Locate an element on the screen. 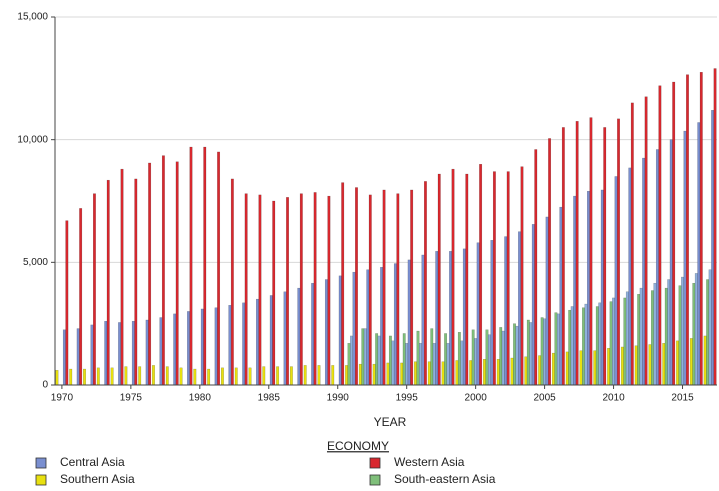  x-tick-label: 2015 is located at coordinates (682, 398).